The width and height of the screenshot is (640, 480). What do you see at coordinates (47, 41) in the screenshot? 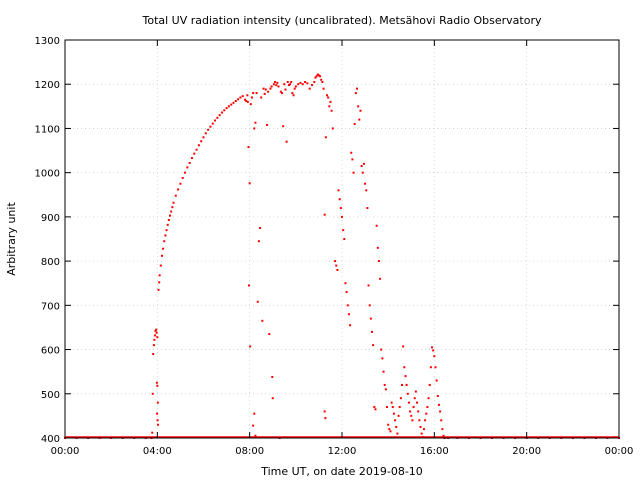
I see `y-tick-label: 1300` at bounding box center [47, 41].